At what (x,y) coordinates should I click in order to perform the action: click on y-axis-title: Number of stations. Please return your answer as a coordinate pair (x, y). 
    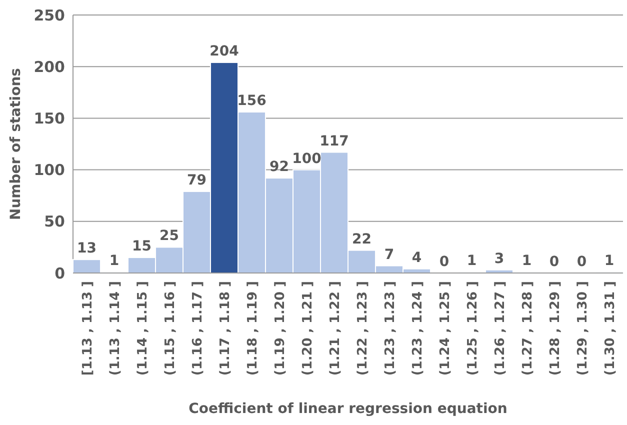
    Looking at the image, I should click on (16, 144).